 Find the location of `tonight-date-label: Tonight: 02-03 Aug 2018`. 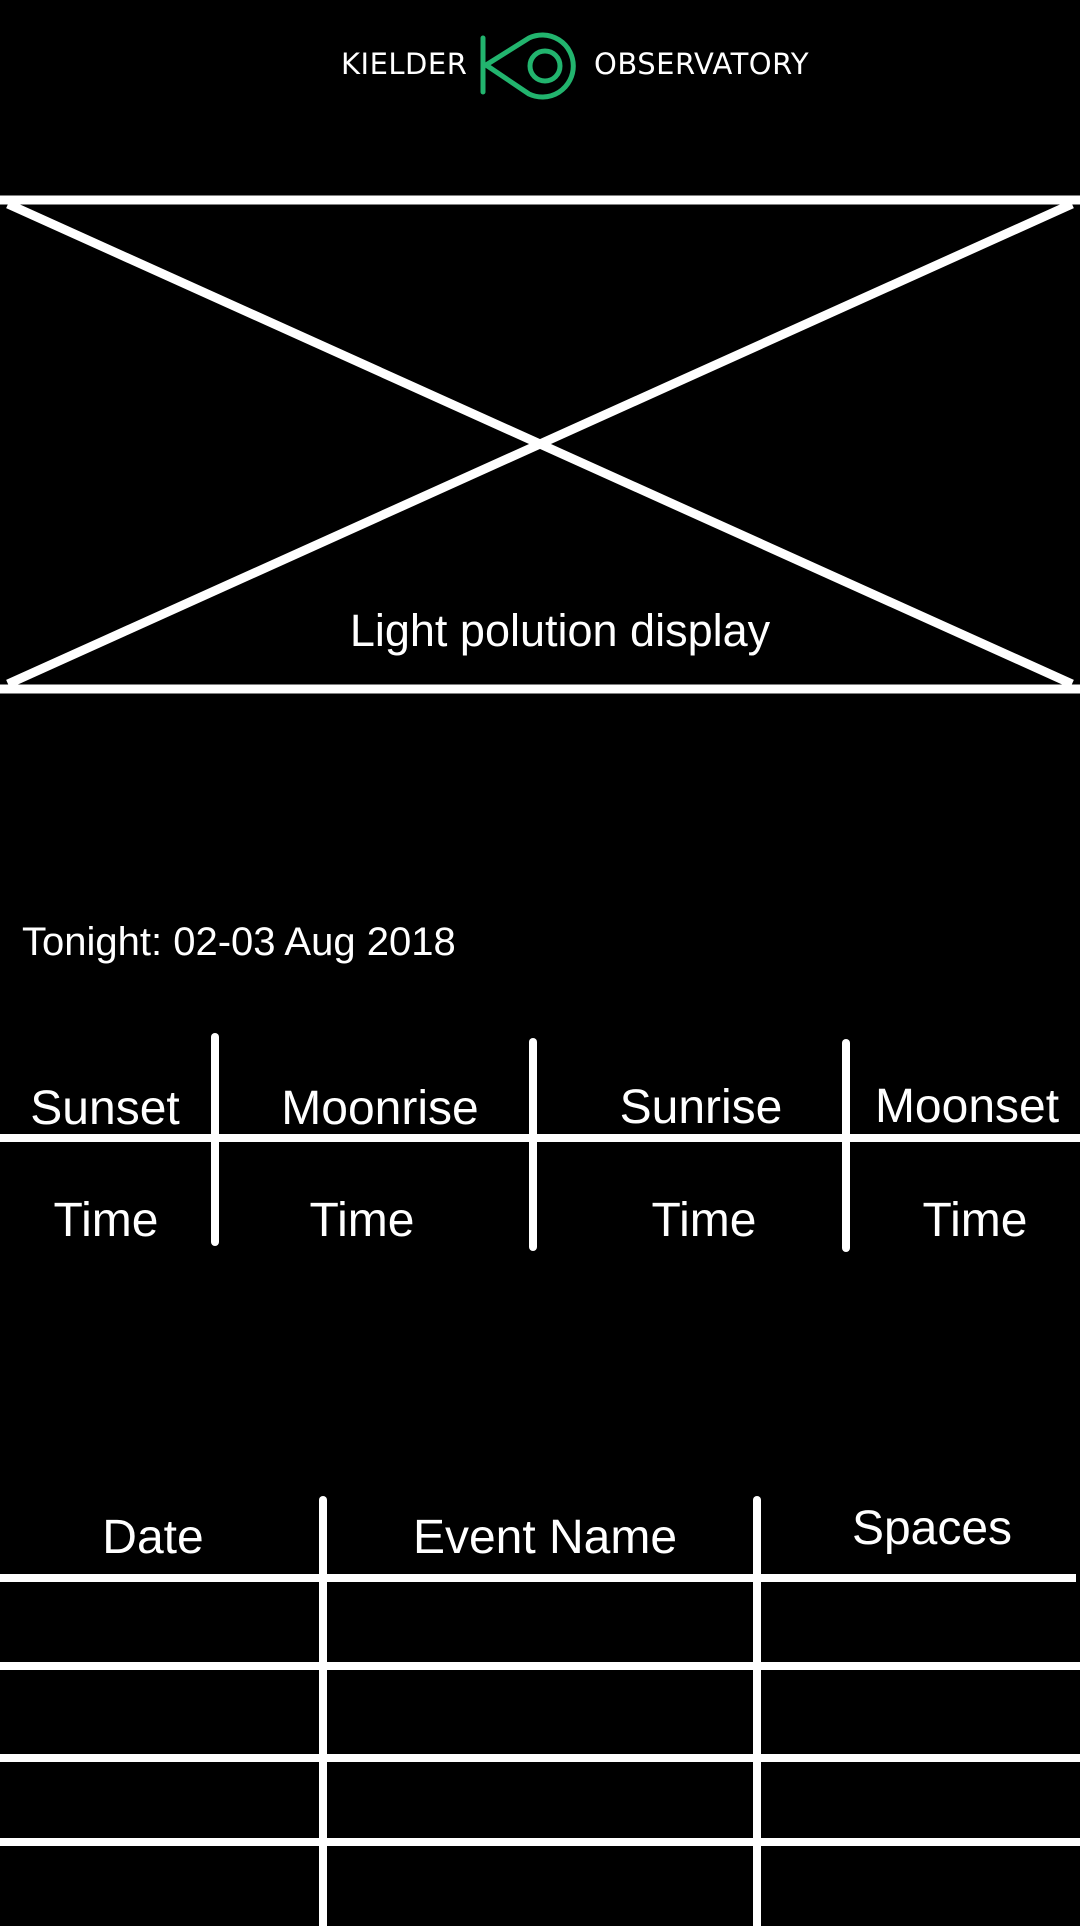

tonight-date-label: Tonight: 02-03 Aug 2018 is located at coordinates (239, 942).